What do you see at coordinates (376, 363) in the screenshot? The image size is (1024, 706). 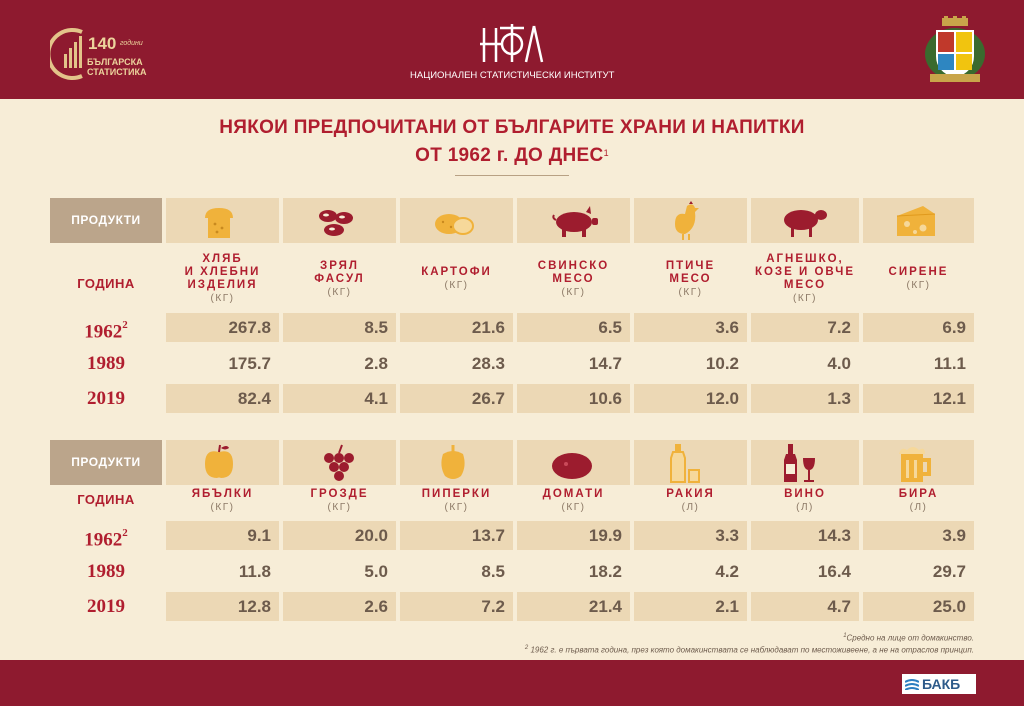 I see `table-cell: 2.8` at bounding box center [376, 363].